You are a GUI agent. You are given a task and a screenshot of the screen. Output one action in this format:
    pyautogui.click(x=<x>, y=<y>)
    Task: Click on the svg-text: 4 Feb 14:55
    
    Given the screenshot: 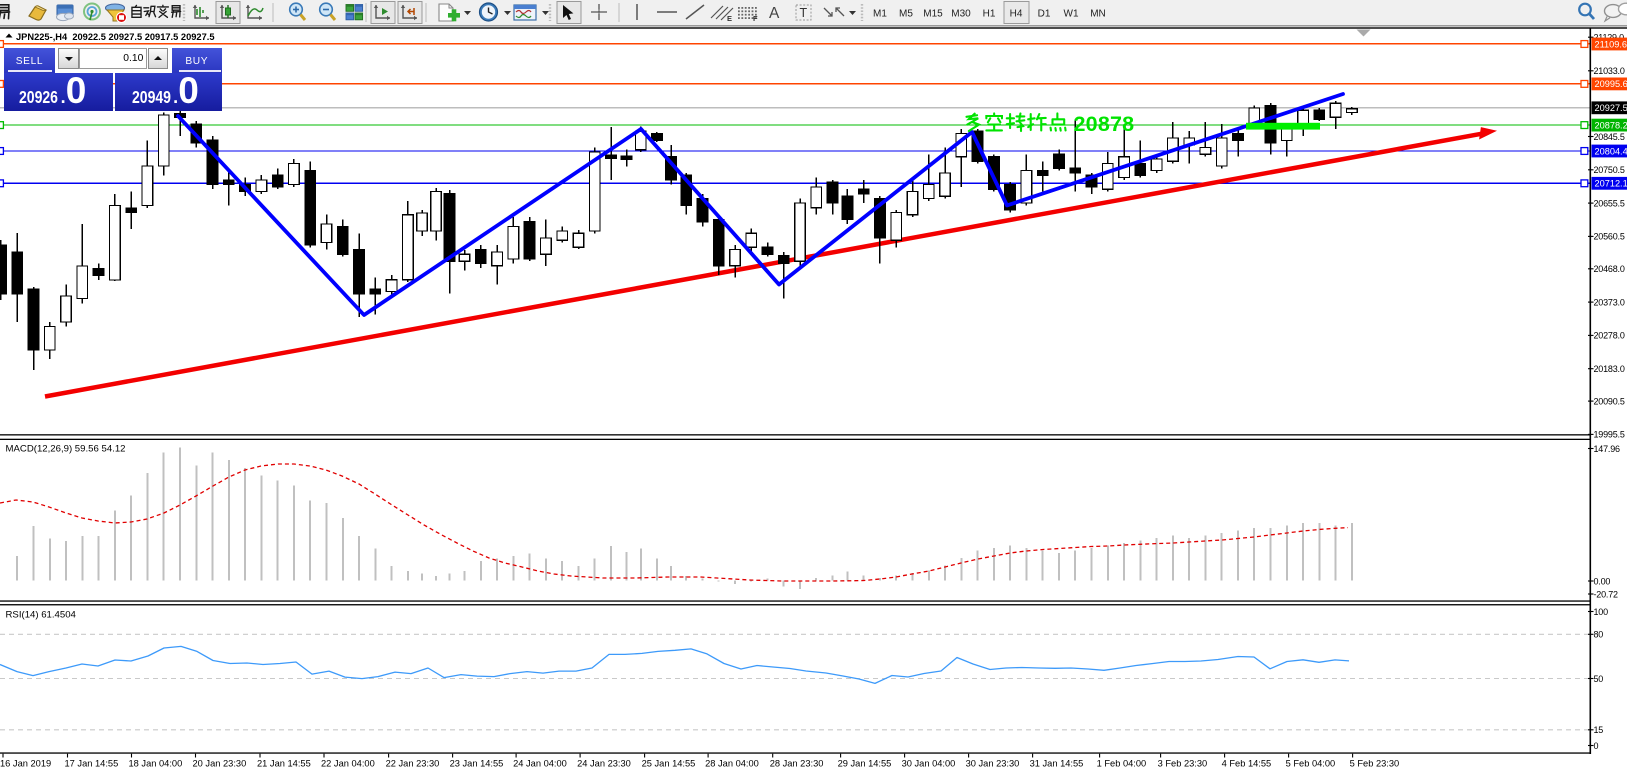 What is the action you would take?
    pyautogui.click(x=1247, y=764)
    